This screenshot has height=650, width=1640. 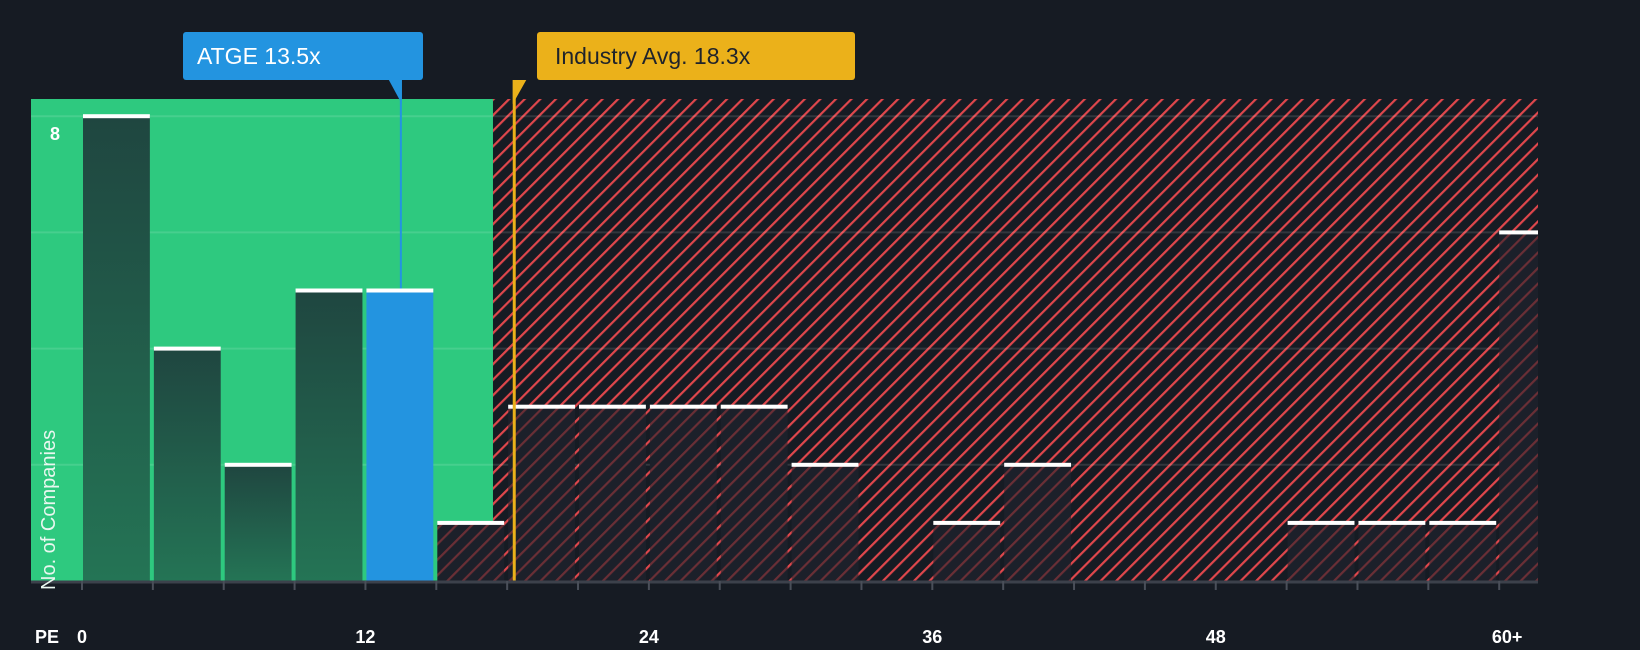 I want to click on x-tick-label: 60+, so click(x=1507, y=637).